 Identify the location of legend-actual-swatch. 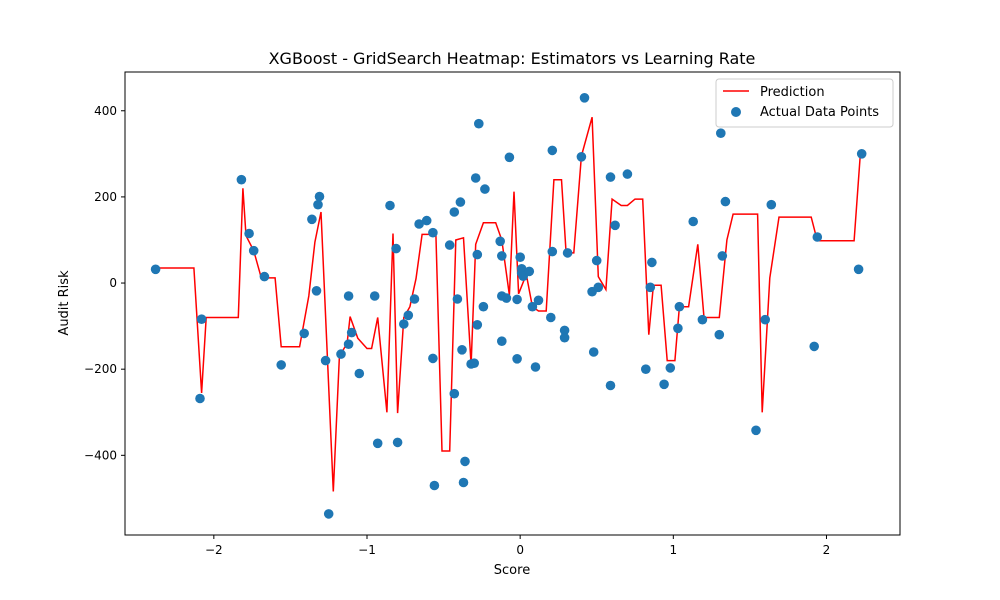
(736, 112).